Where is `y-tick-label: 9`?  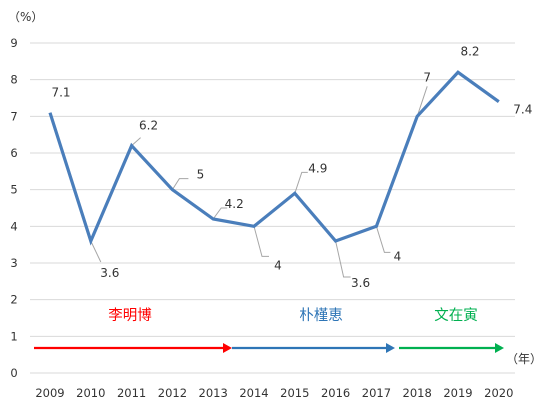 y-tick-label: 9 is located at coordinates (13, 43).